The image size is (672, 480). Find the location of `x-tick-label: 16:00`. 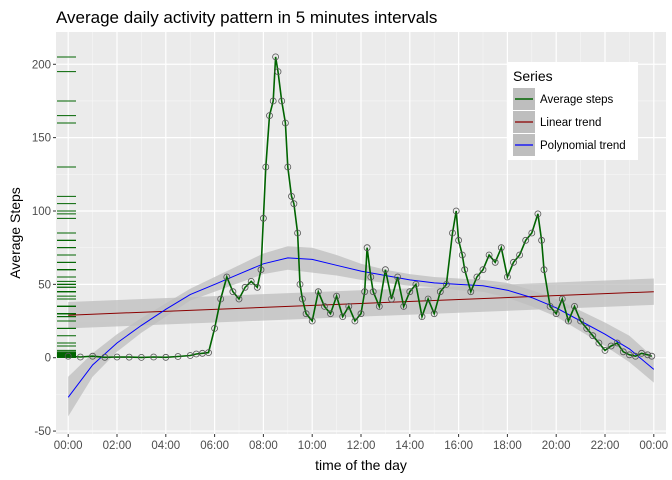

x-tick-label: 16:00 is located at coordinates (458, 446).